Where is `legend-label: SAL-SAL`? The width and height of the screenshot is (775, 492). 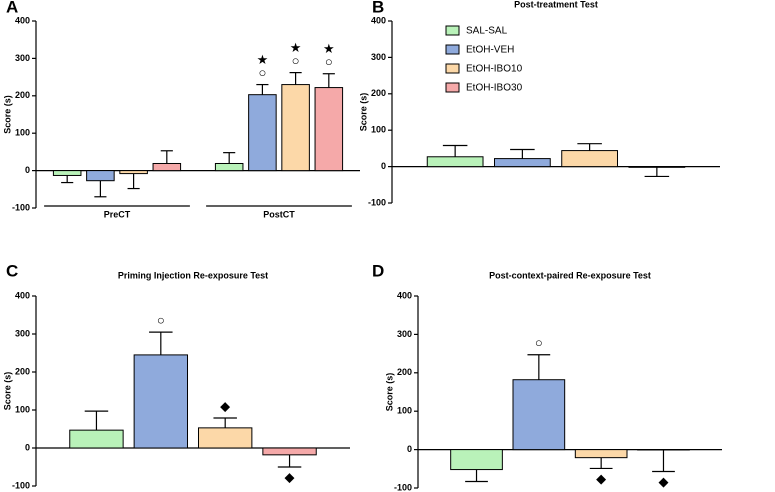
legend-label: SAL-SAL is located at coordinates (487, 31).